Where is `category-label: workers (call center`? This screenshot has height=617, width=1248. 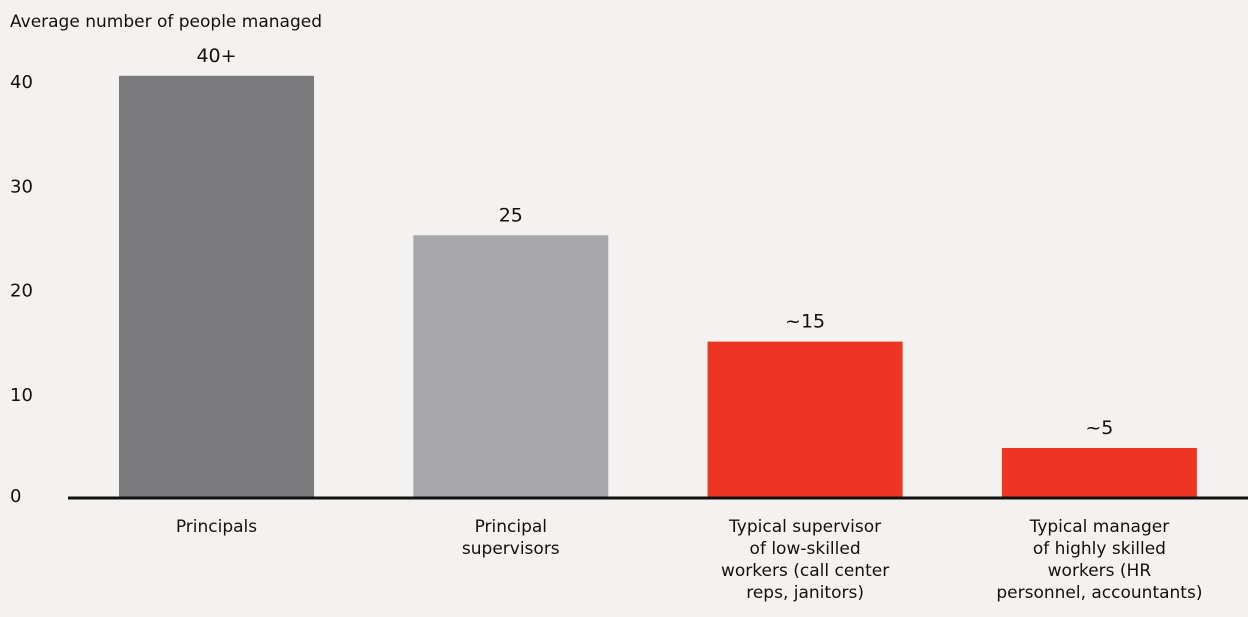
category-label: workers (call center is located at coordinates (805, 571).